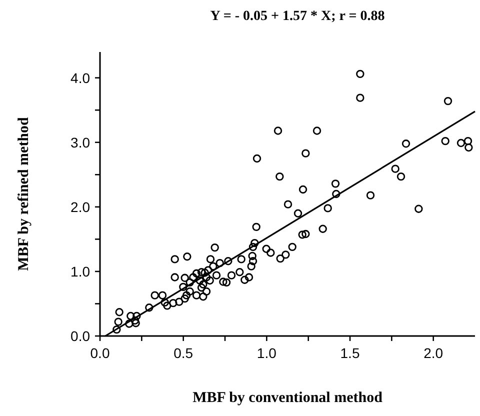 The width and height of the screenshot is (480, 416). Describe the element at coordinates (100, 353) in the screenshot. I see `x-tick-label: 0.0` at that location.